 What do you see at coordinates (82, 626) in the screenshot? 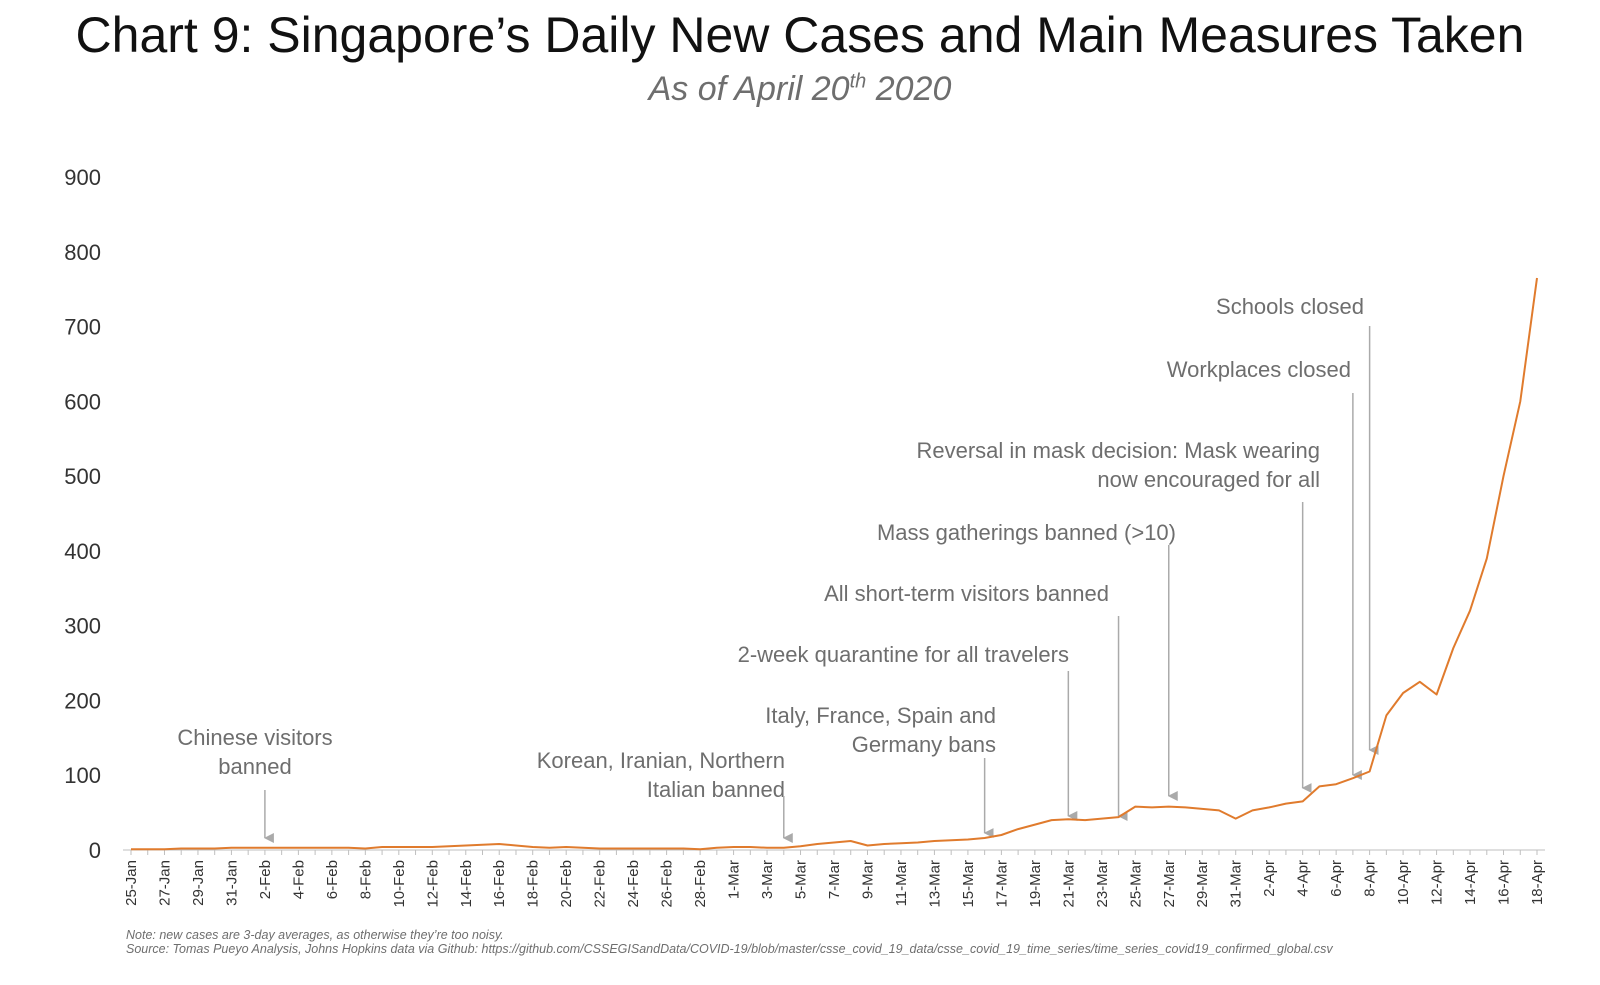
I see `y-tick-label: 300` at bounding box center [82, 626].